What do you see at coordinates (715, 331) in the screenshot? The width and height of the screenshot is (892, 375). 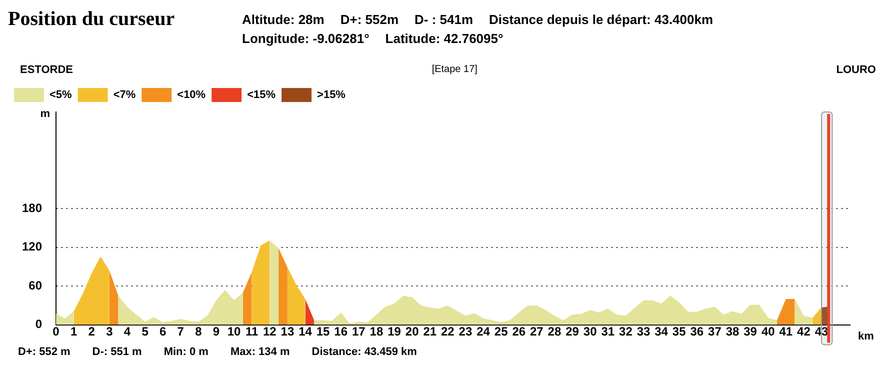 I see `x-tick-label: 37` at bounding box center [715, 331].